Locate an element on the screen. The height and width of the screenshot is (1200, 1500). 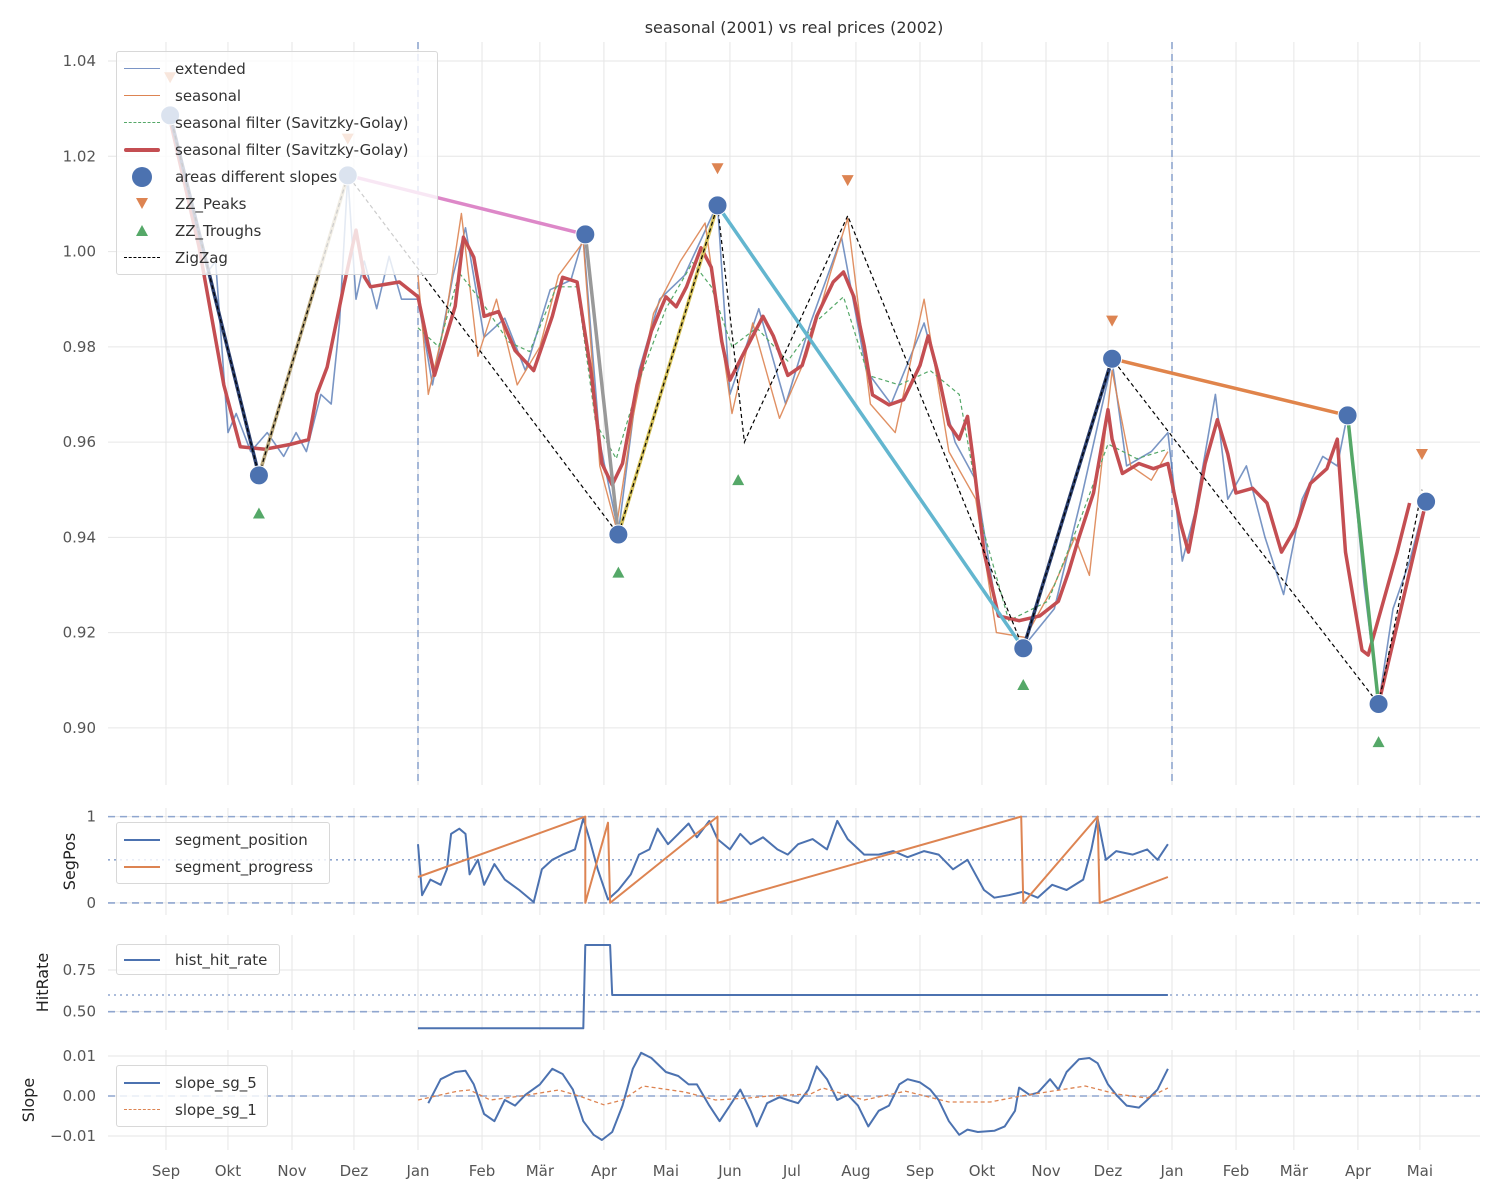
y-tick-label: 0.94 is located at coordinates (79, 537).